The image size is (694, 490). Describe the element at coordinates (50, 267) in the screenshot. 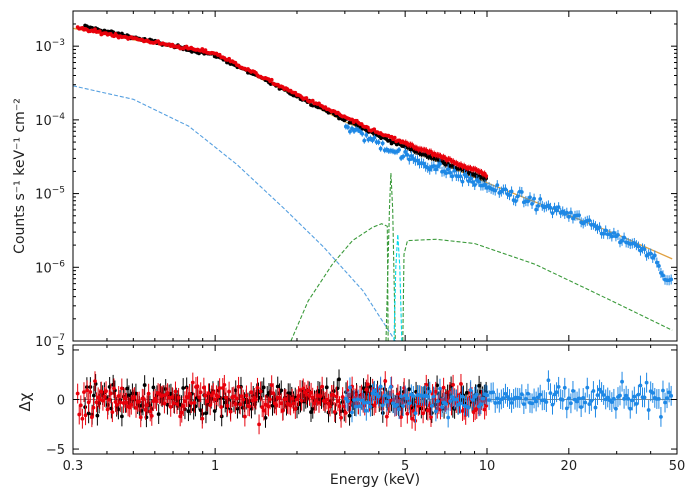

I see `y-tick-label: 10⁻⁶` at that location.